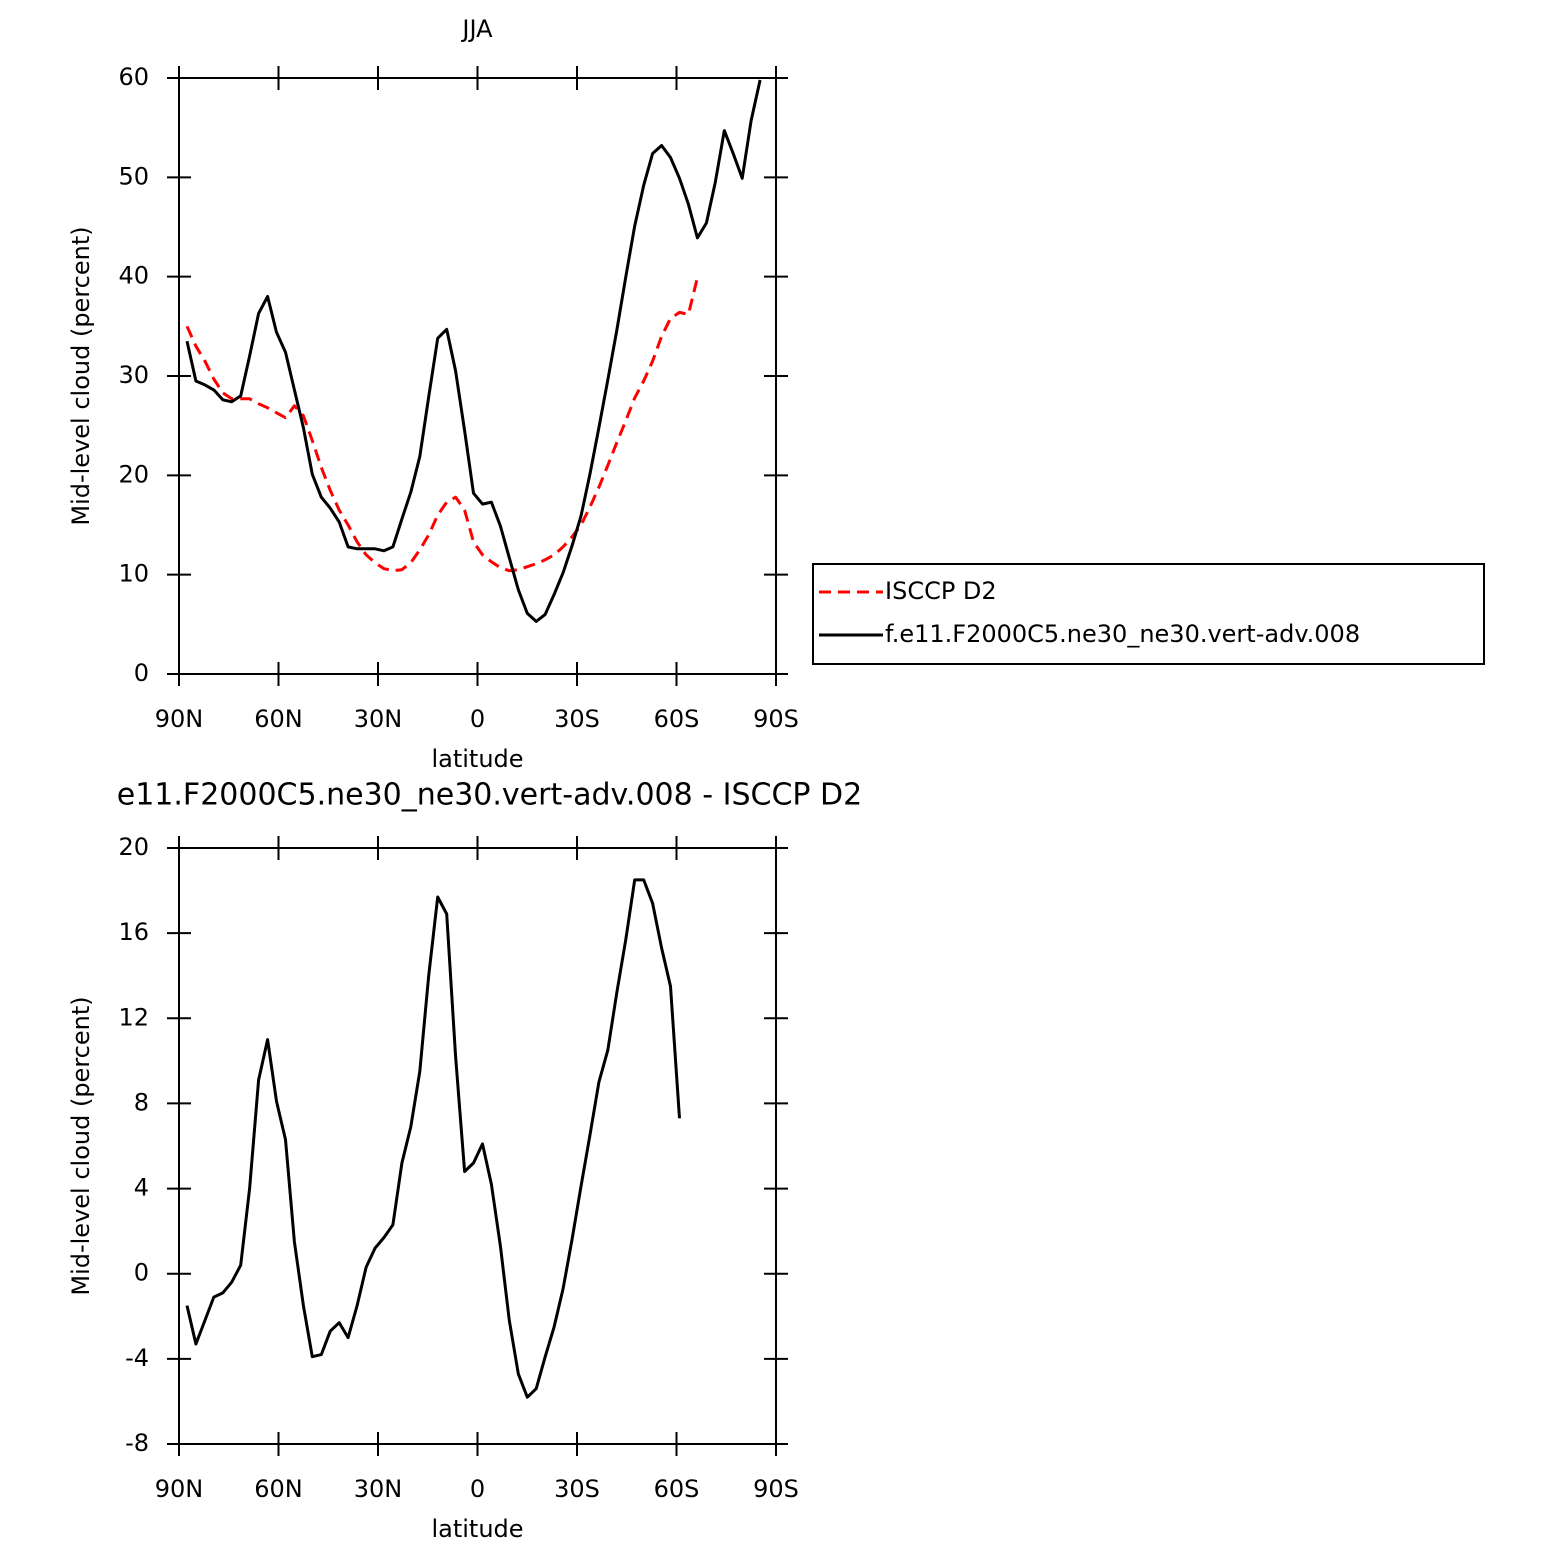 This screenshot has height=1553, width=1553. What do you see at coordinates (133, 932) in the screenshot?
I see `y-tick-label: 16` at bounding box center [133, 932].